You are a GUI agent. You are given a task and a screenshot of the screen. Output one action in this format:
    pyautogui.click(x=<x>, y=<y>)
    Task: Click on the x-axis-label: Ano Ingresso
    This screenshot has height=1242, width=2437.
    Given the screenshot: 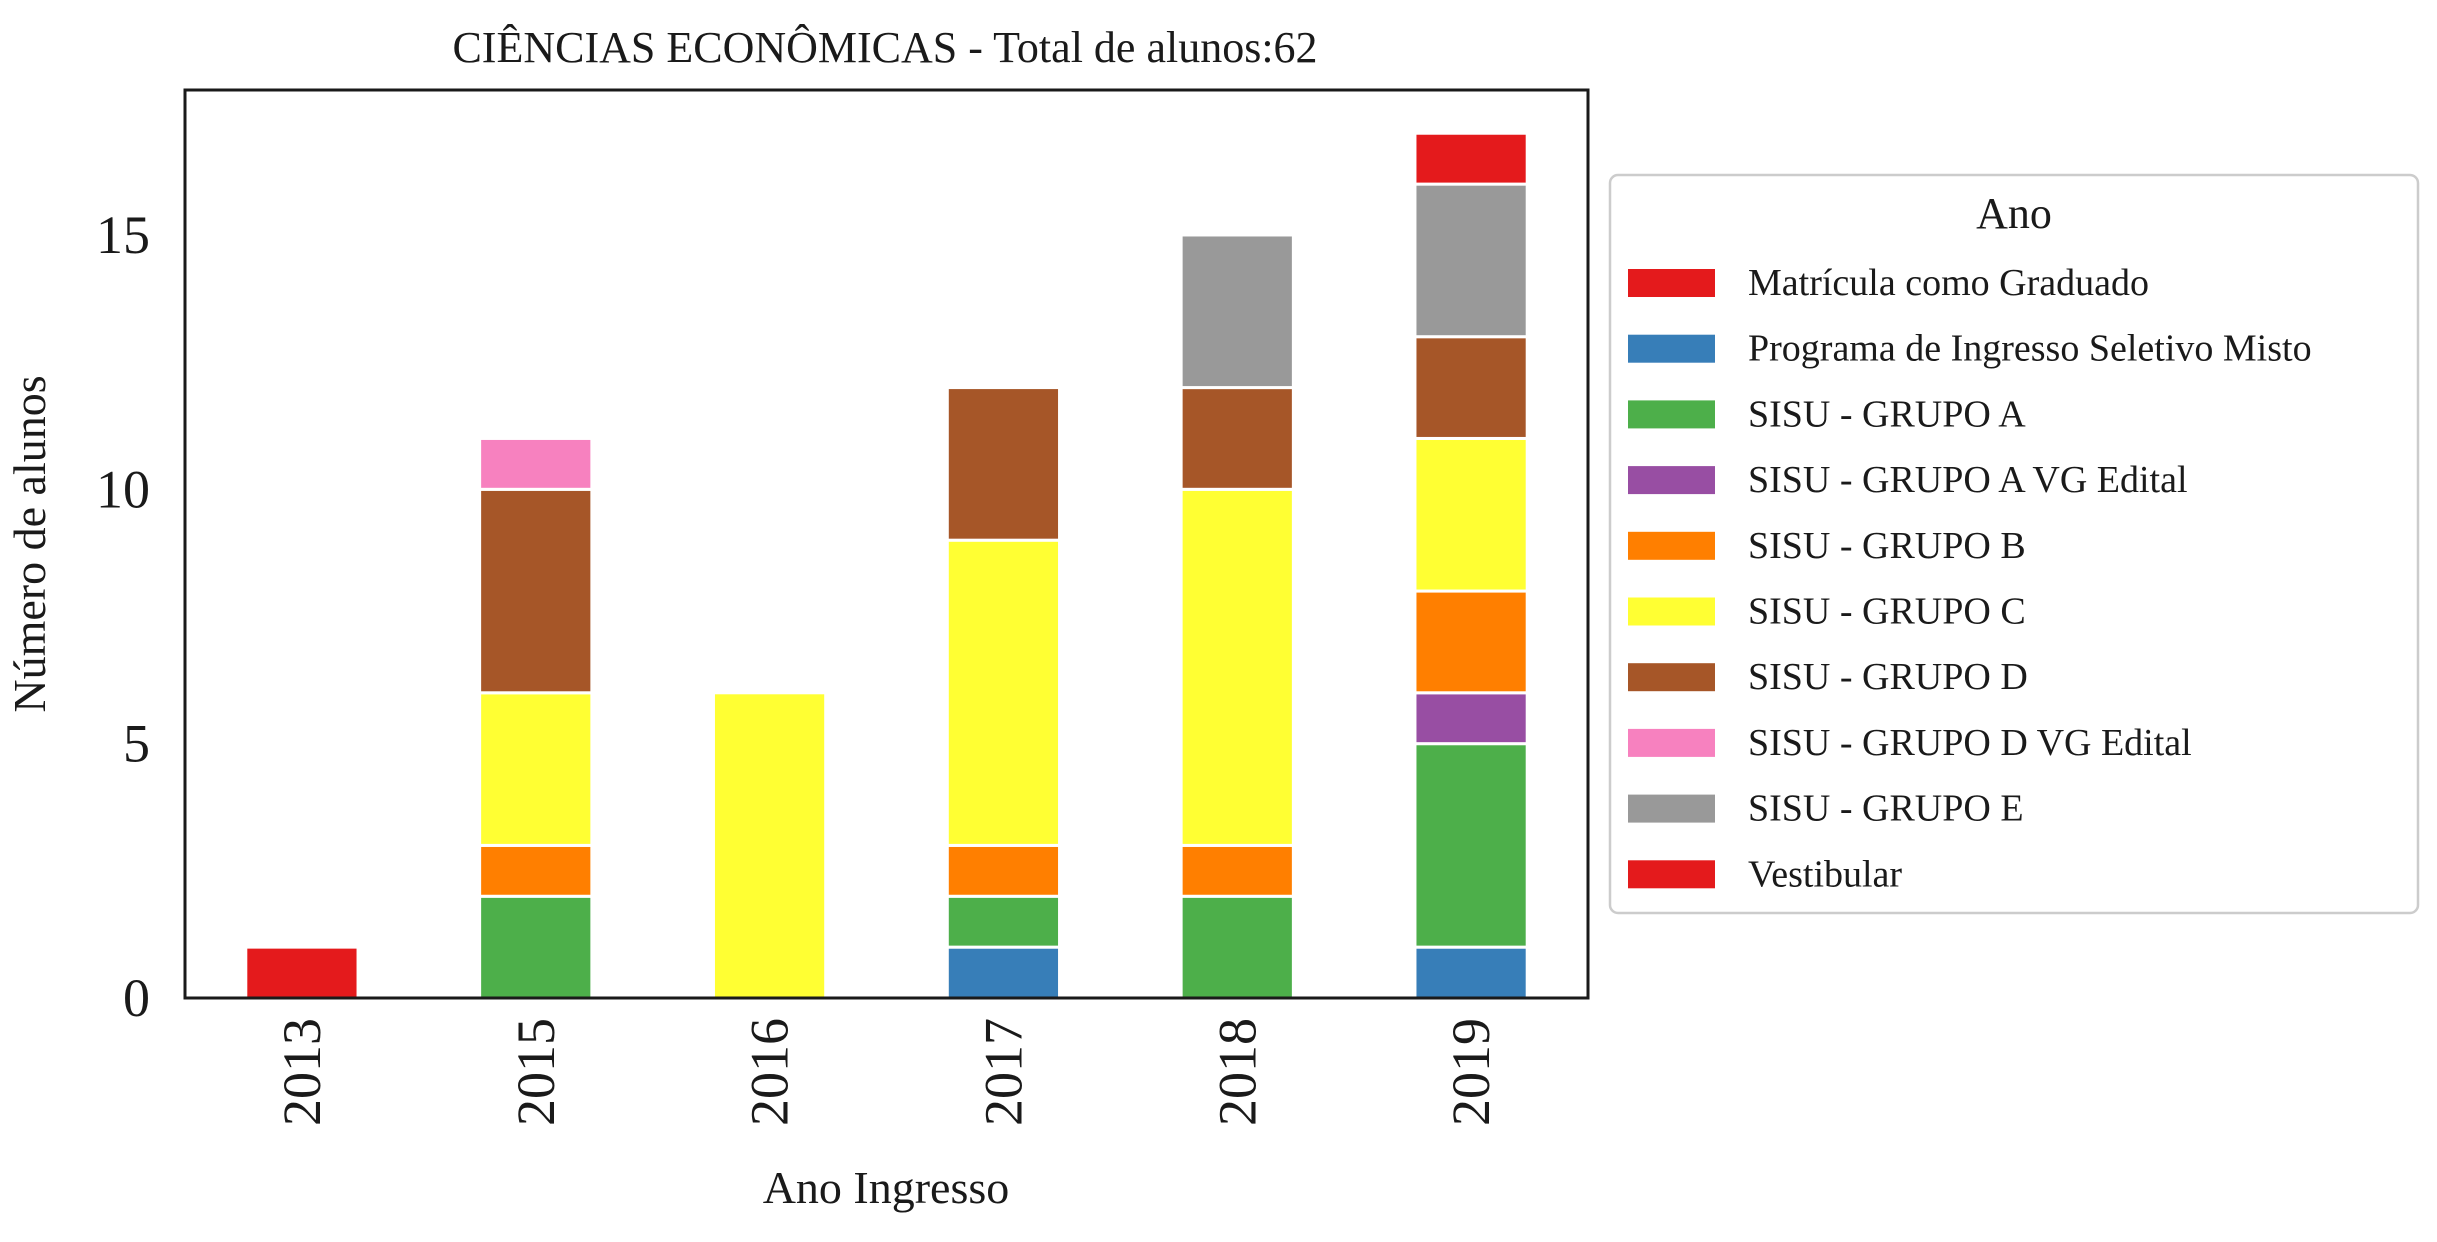 What is the action you would take?
    pyautogui.click(x=886, y=1187)
    